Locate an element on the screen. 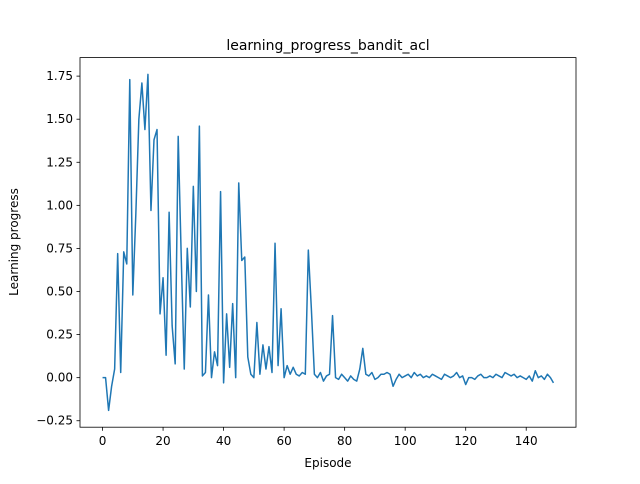 The height and width of the screenshot is (484, 640). y-tick-label: 1.00 is located at coordinates (59, 205).